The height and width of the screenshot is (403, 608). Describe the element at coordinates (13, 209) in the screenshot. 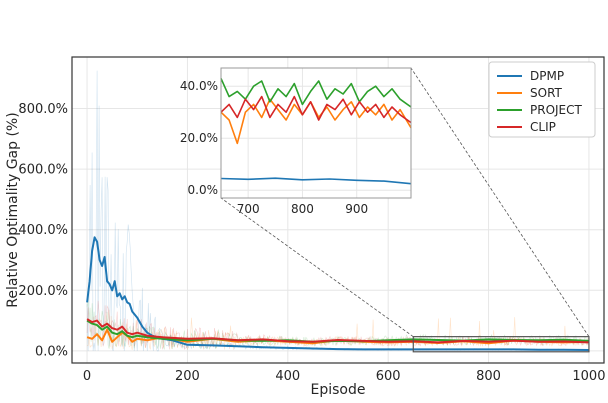

I see `y-axis-label: Relative Optimality Gap (%)` at that location.